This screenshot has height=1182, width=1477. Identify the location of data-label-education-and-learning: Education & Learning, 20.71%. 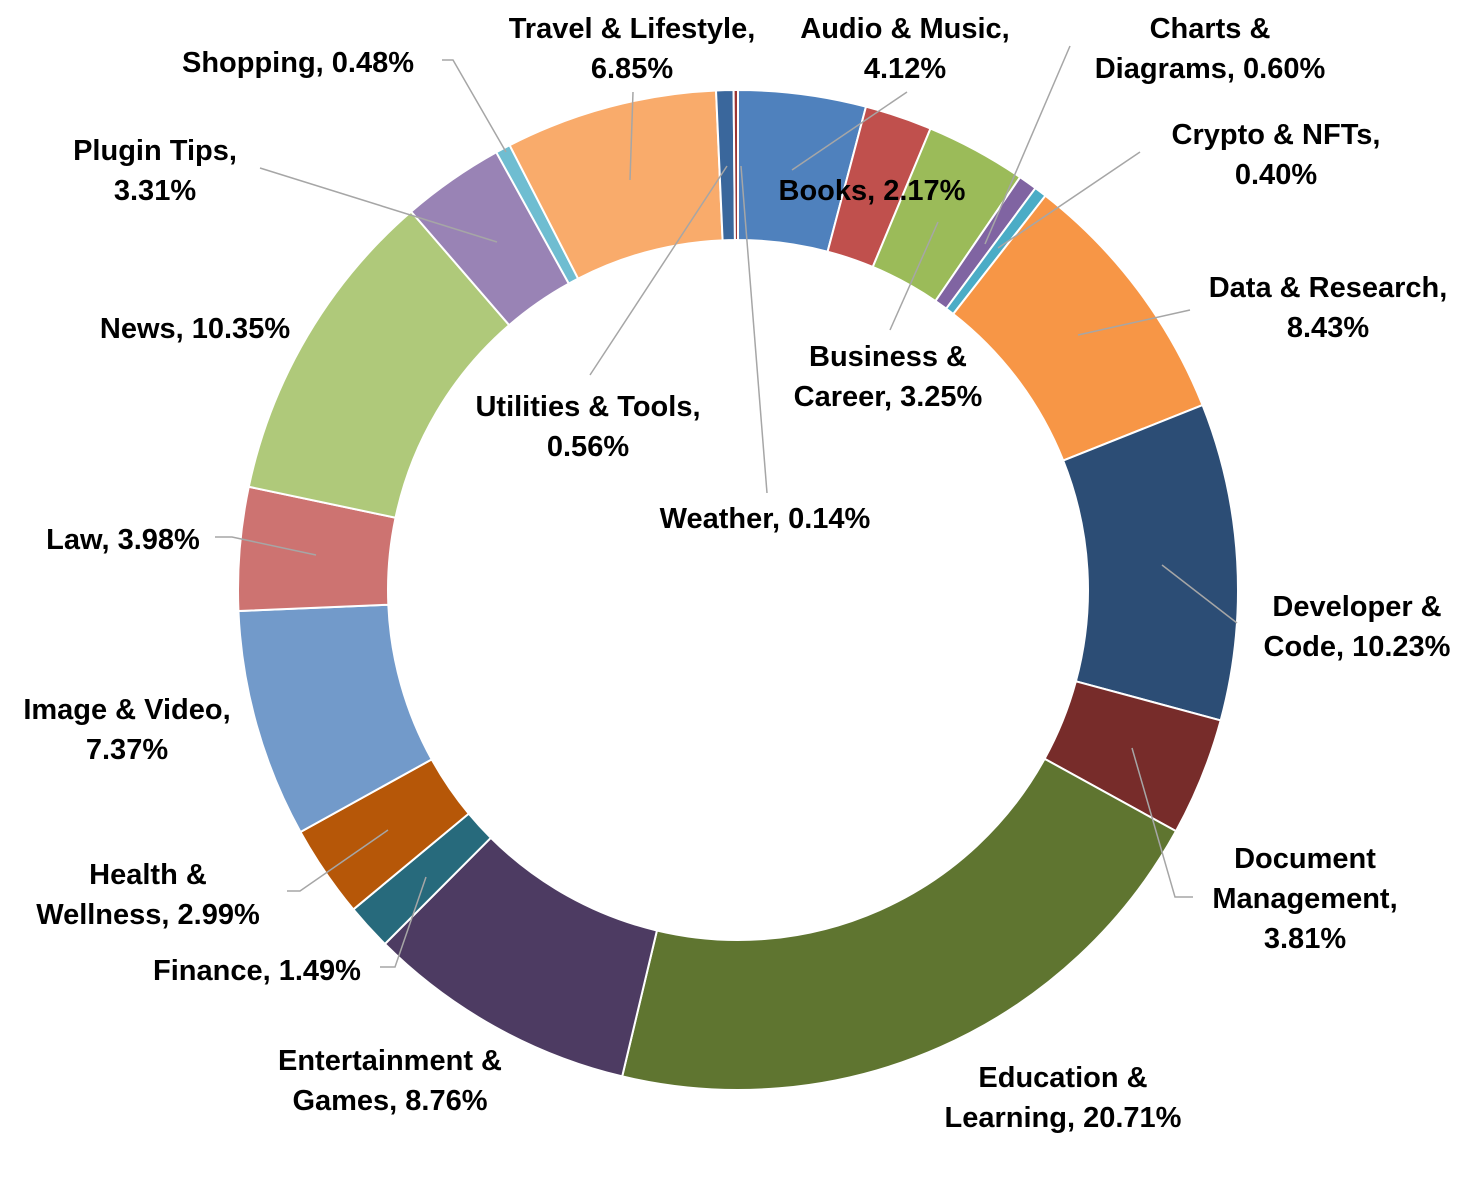
(1063, 1098).